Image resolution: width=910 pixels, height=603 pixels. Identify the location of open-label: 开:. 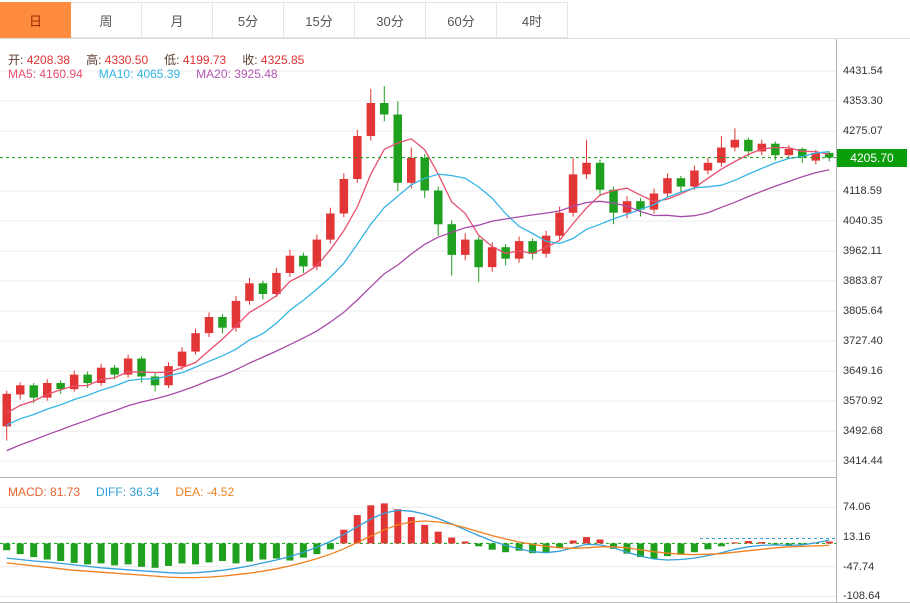
(16, 60).